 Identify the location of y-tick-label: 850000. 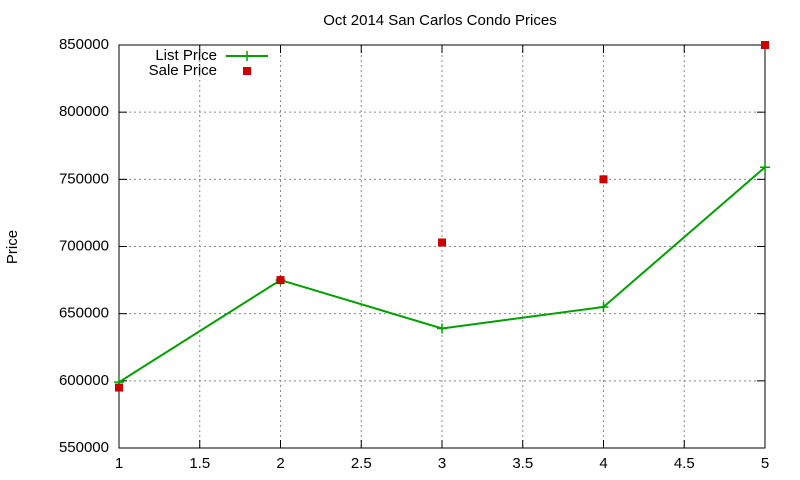
(84, 44).